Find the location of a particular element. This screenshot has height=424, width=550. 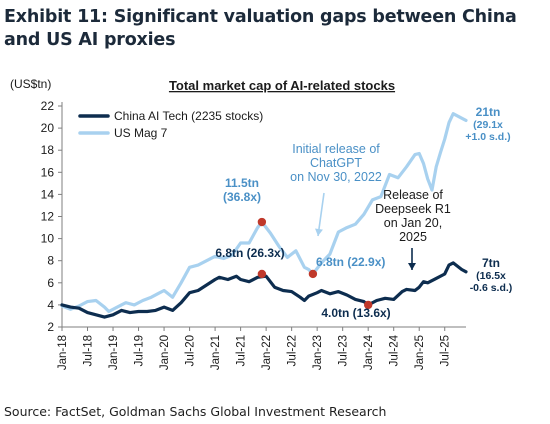

annotation-deepseek-line: on Jan 20, is located at coordinates (413, 223).